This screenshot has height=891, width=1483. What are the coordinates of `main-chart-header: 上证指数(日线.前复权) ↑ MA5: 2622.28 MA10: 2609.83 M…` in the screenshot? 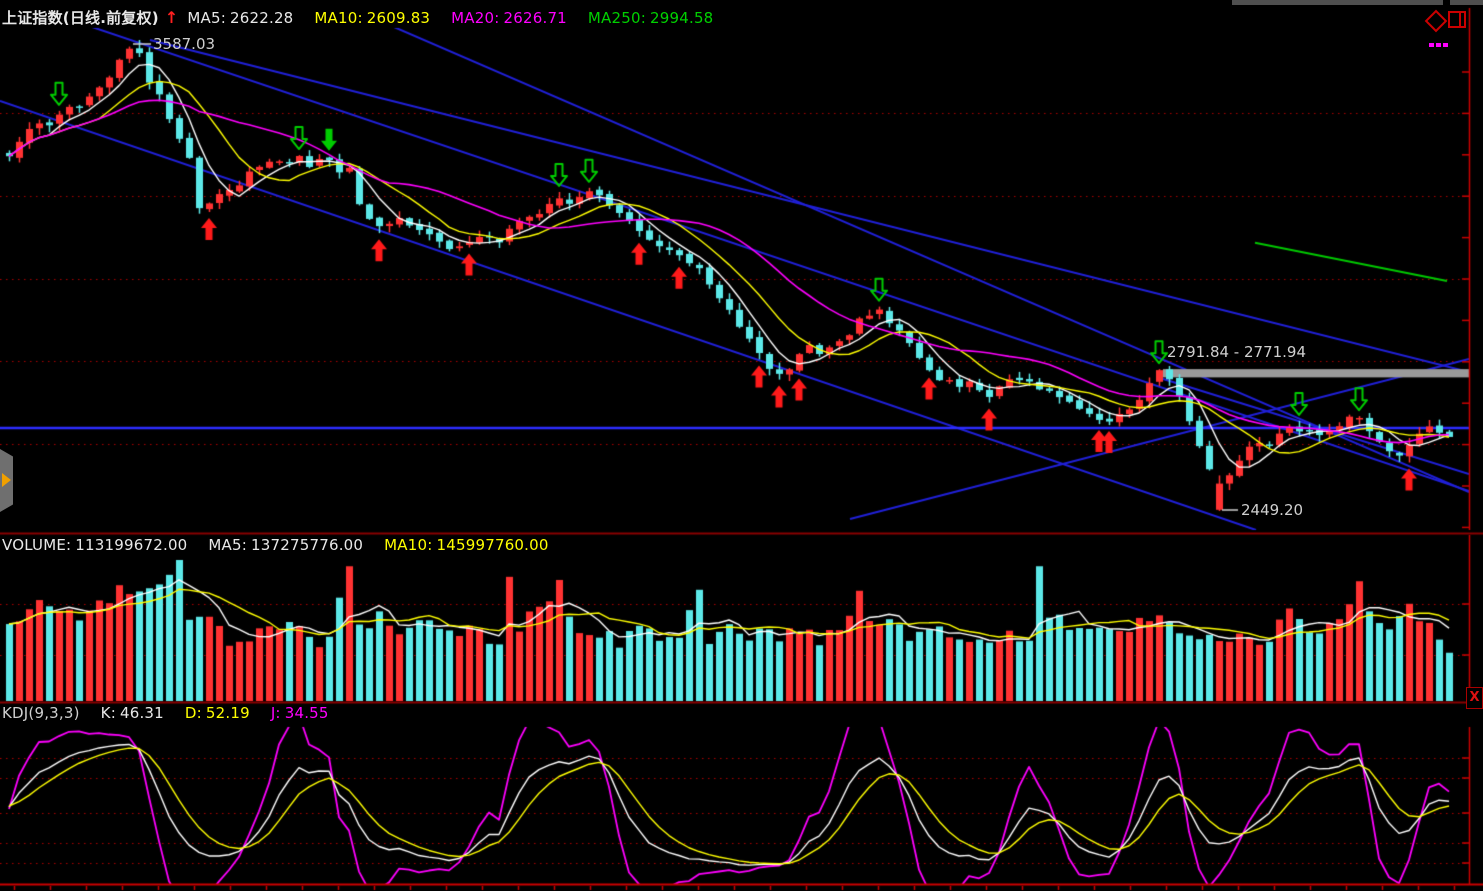 It's located at (359, 17).